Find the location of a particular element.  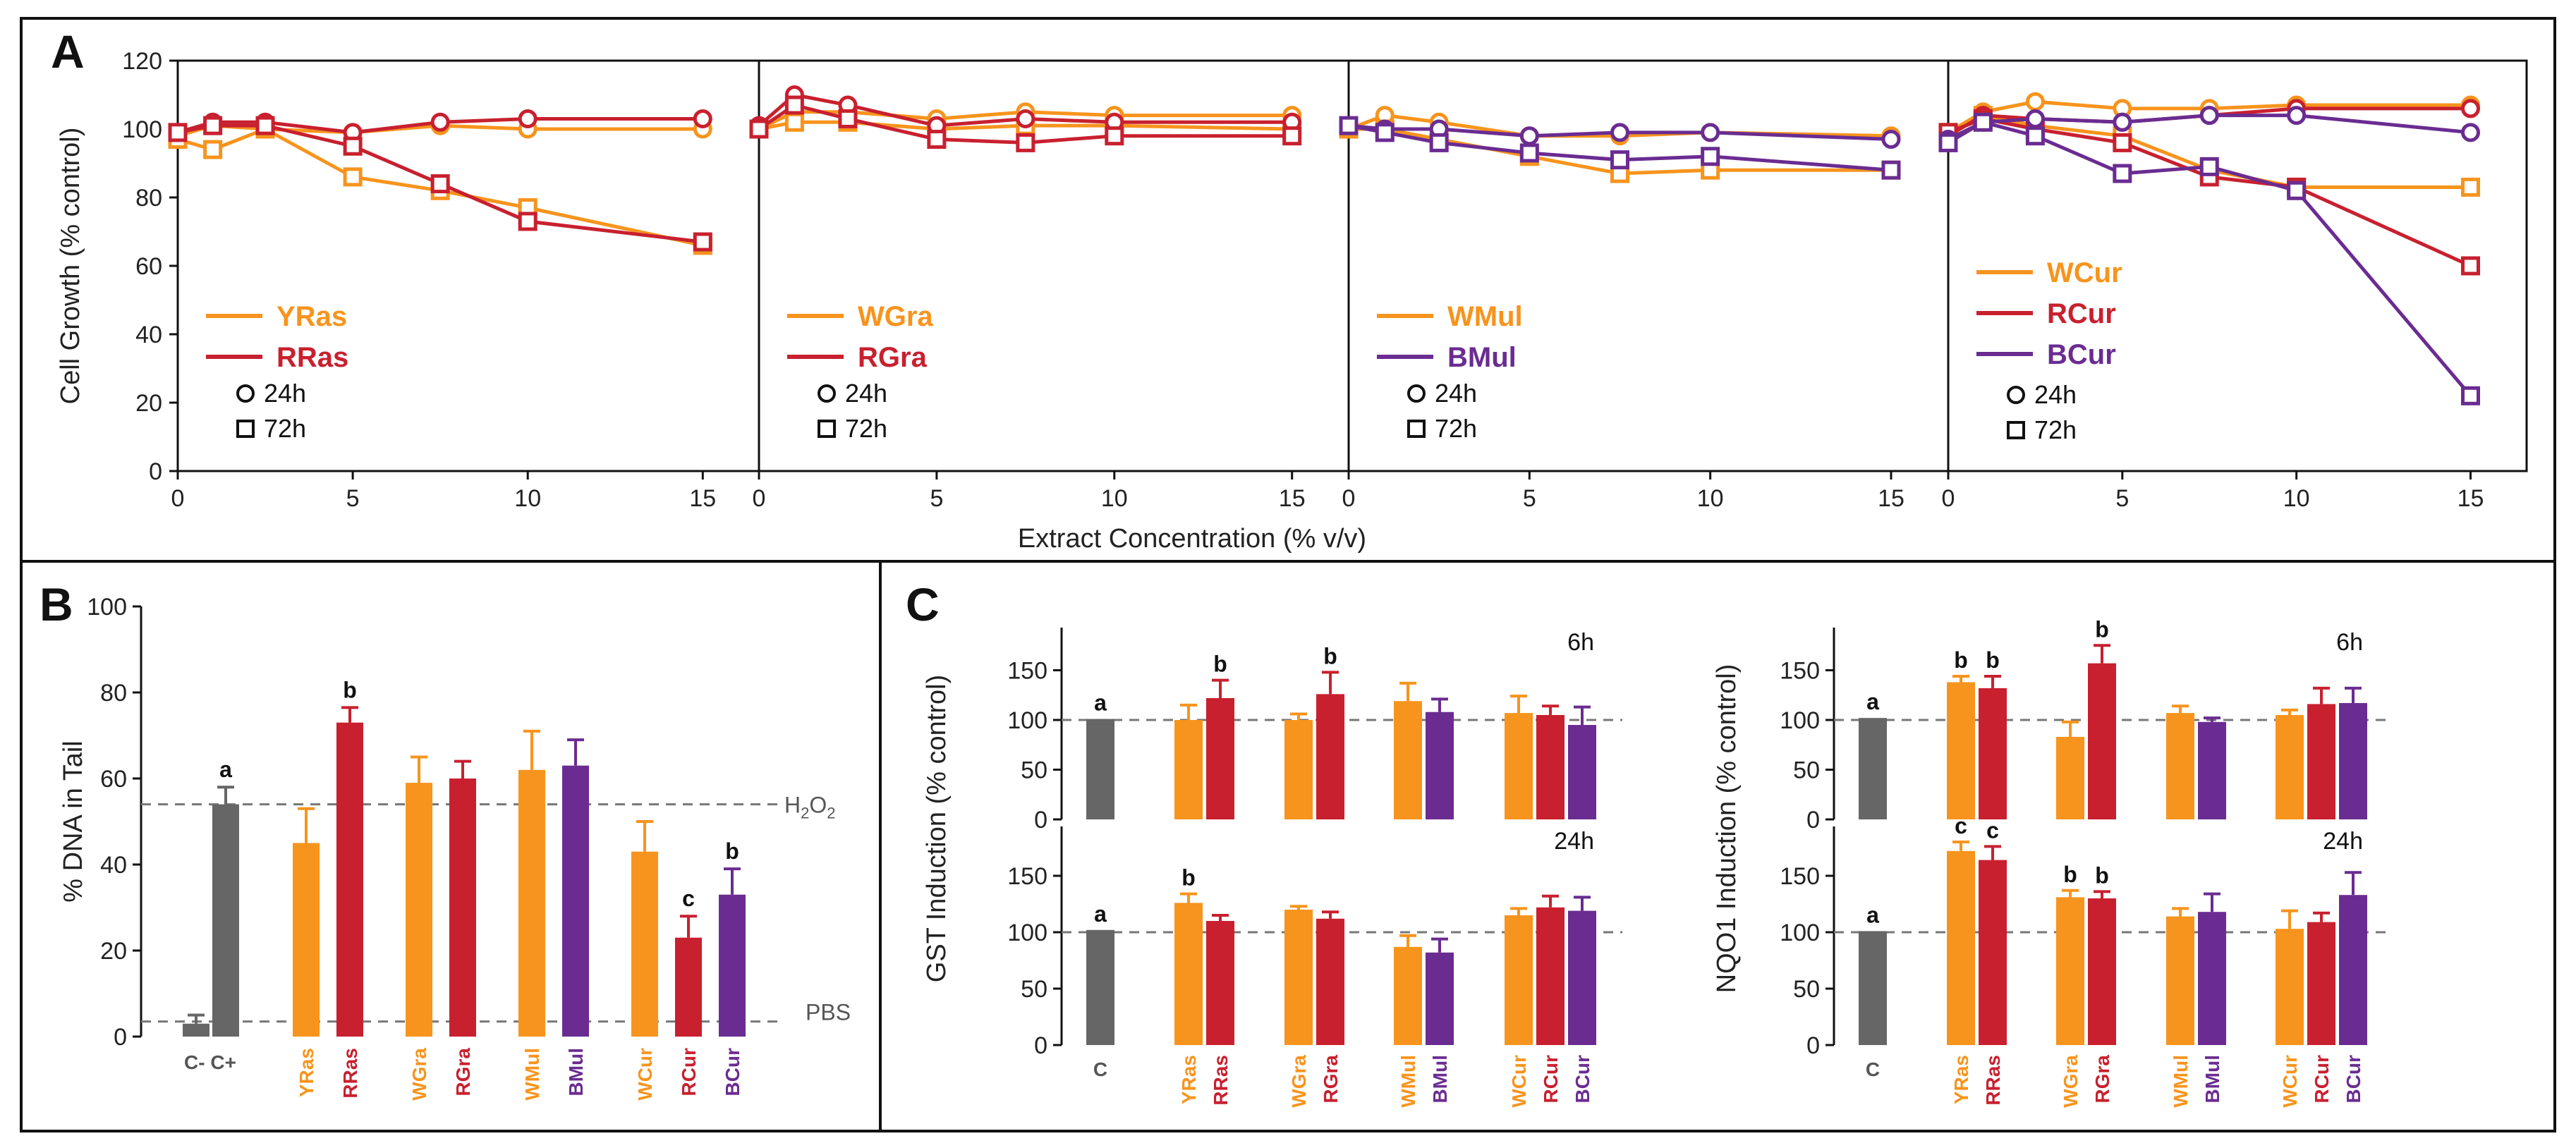

panel-a-y-label: Cell Growth (% control) is located at coordinates (70, 266).